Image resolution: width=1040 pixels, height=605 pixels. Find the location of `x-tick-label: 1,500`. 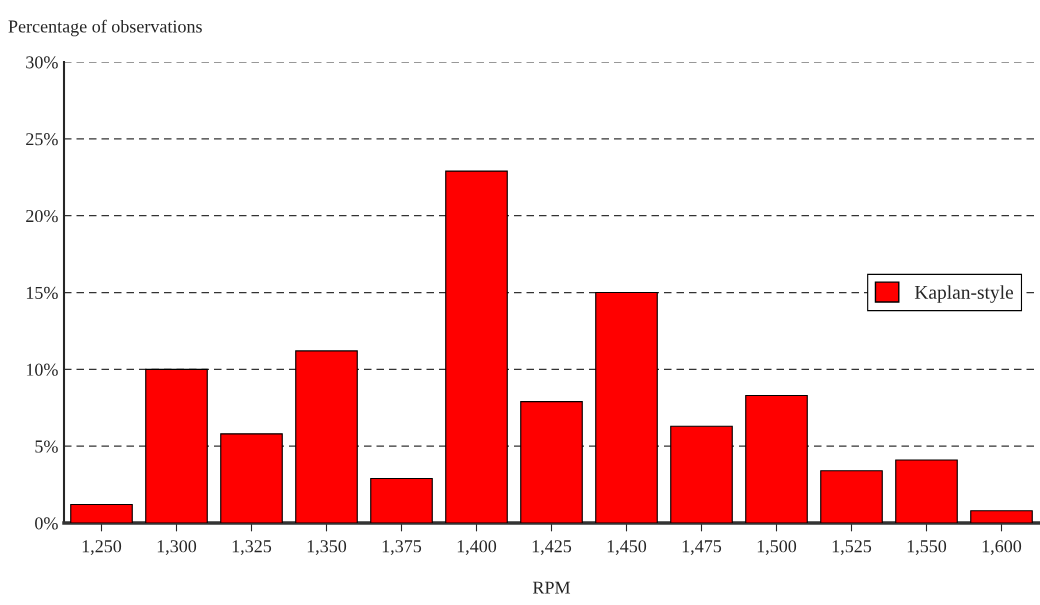

x-tick-label: 1,500 is located at coordinates (777, 547).